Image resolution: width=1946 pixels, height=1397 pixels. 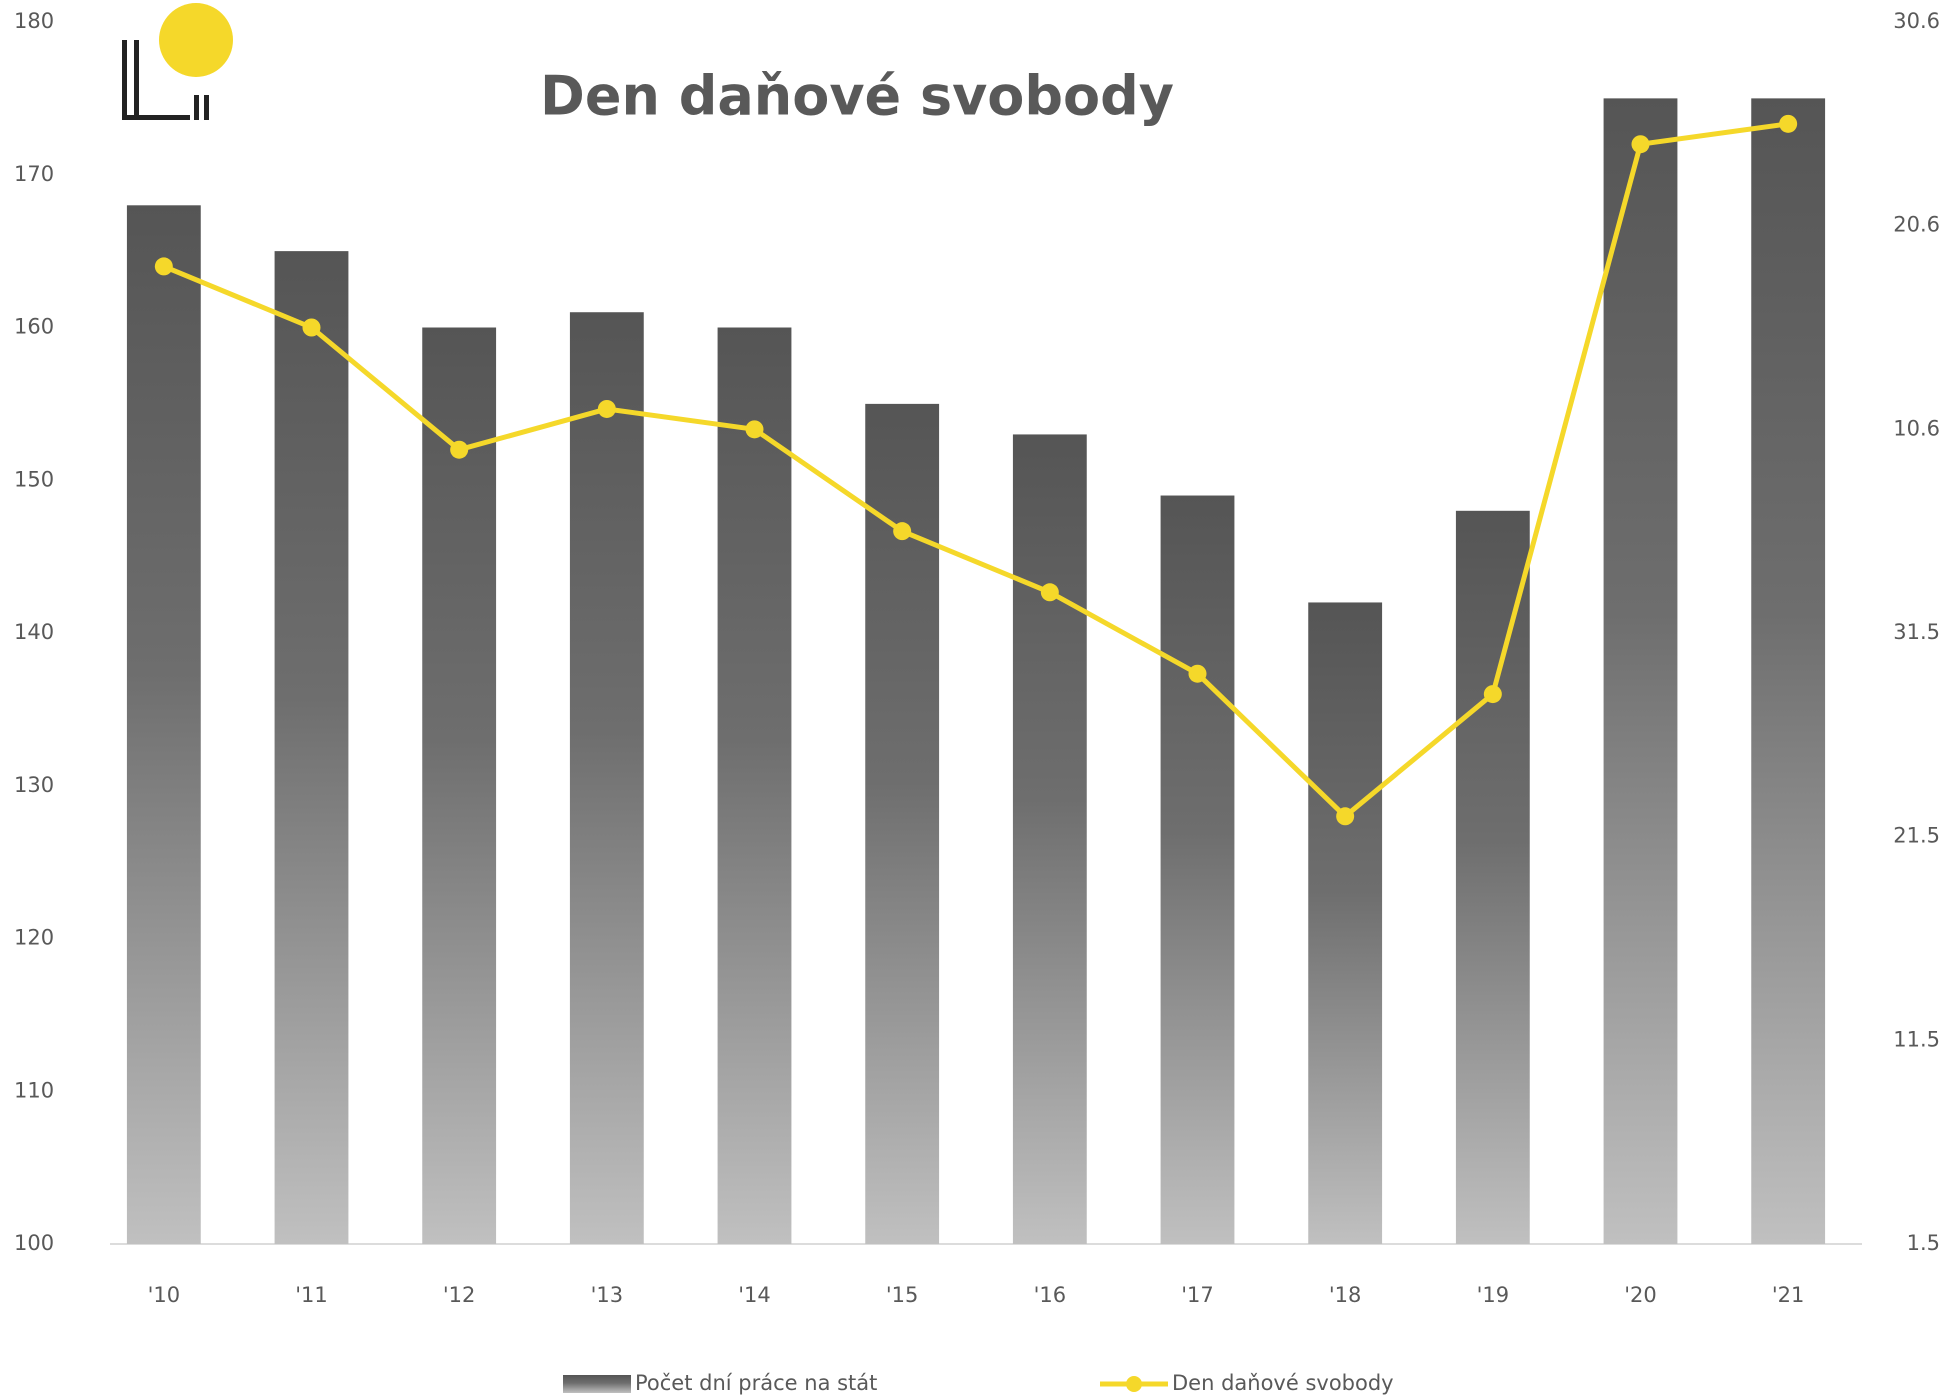 I want to click on y2-tick-label: 21.5, so click(x=1916, y=836).